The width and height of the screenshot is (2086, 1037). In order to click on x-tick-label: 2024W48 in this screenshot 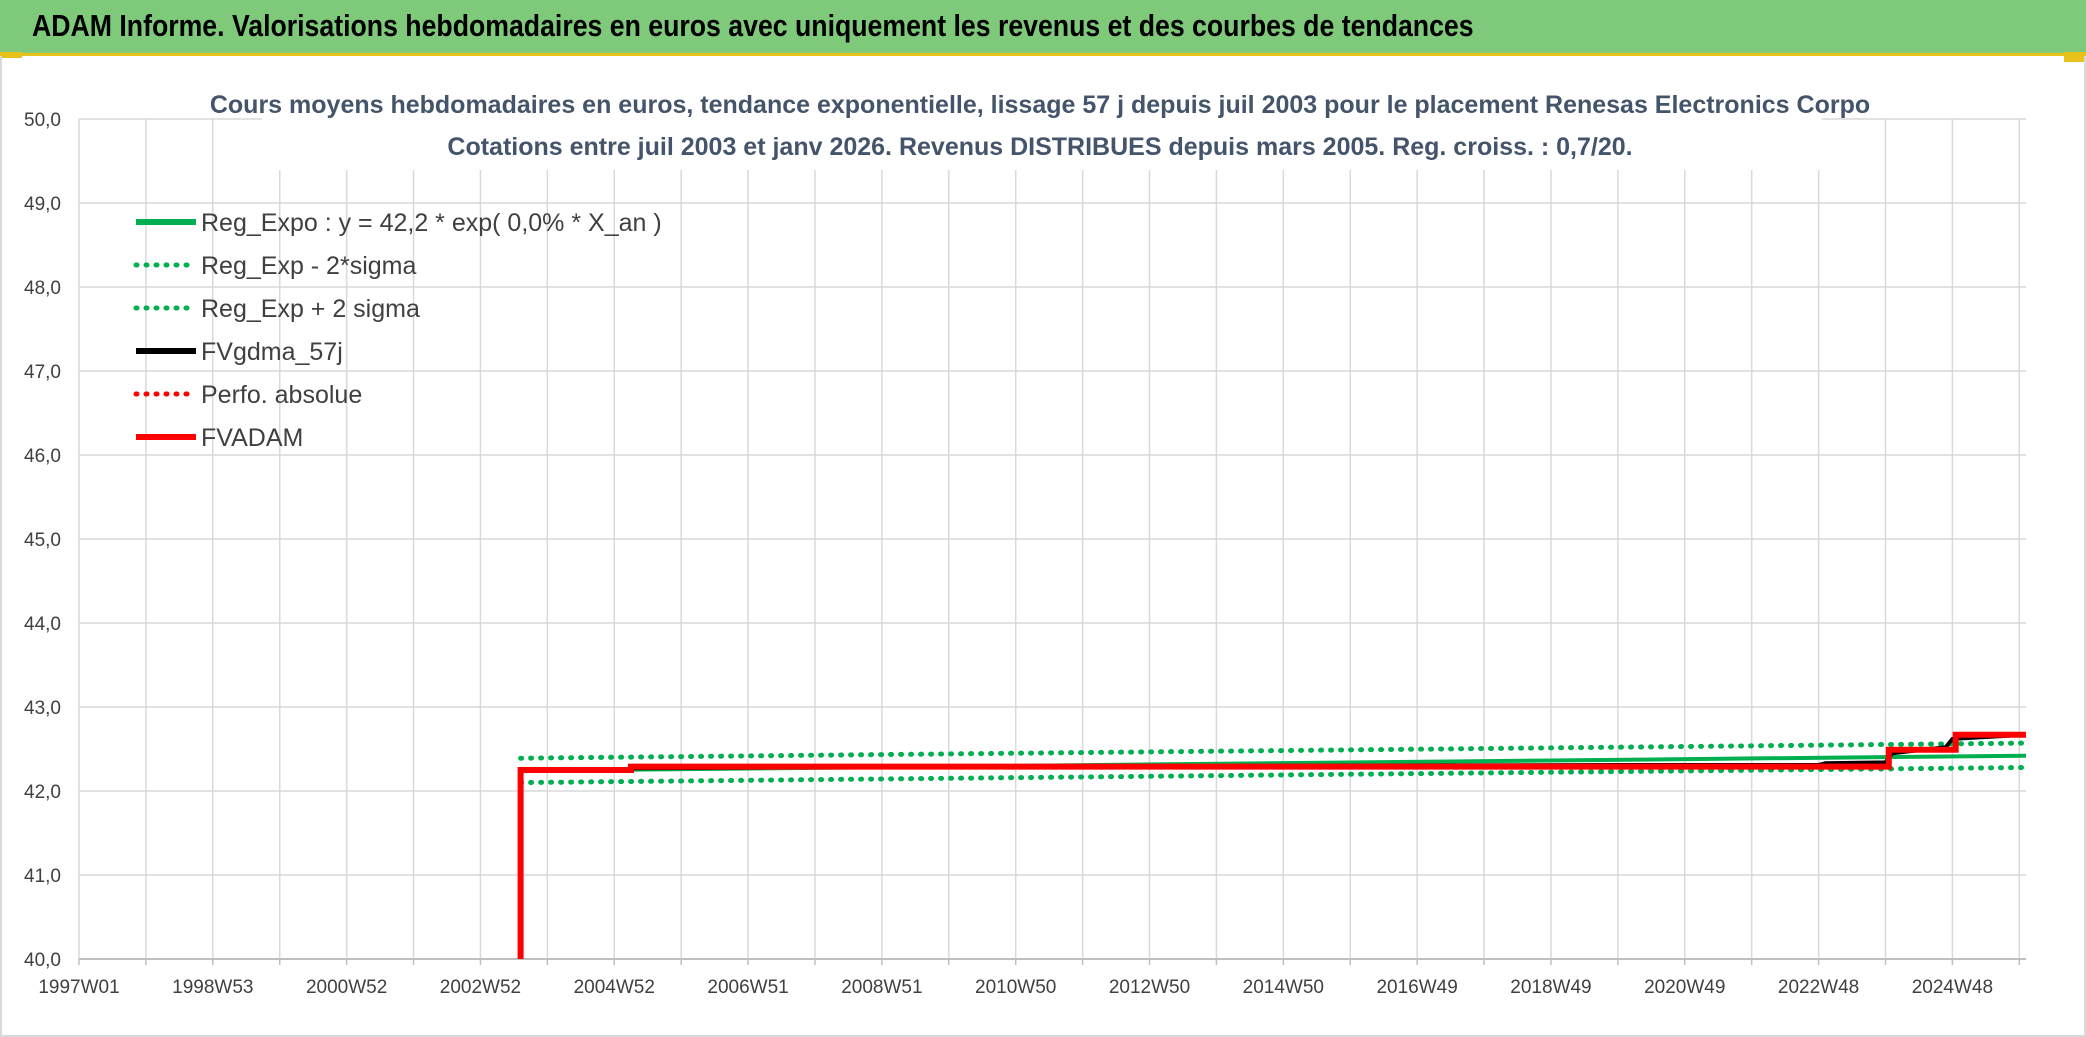, I will do `click(1952, 987)`.